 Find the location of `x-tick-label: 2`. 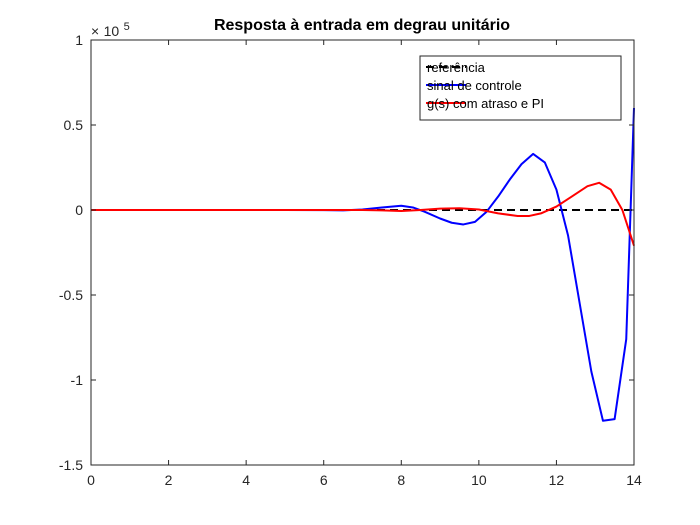

x-tick-label: 2 is located at coordinates (169, 480).